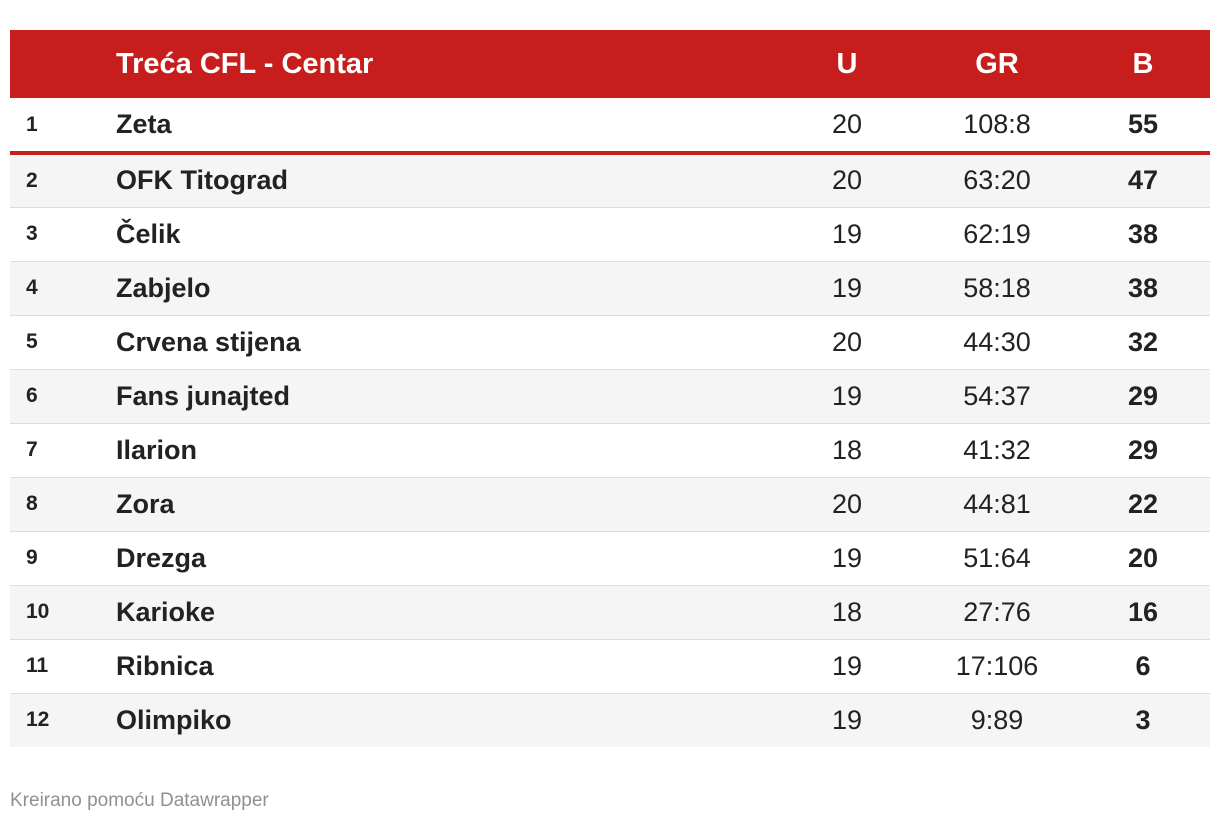 This screenshot has height=826, width=1220. I want to click on team-name-cell: Olimpiko, so click(174, 719).